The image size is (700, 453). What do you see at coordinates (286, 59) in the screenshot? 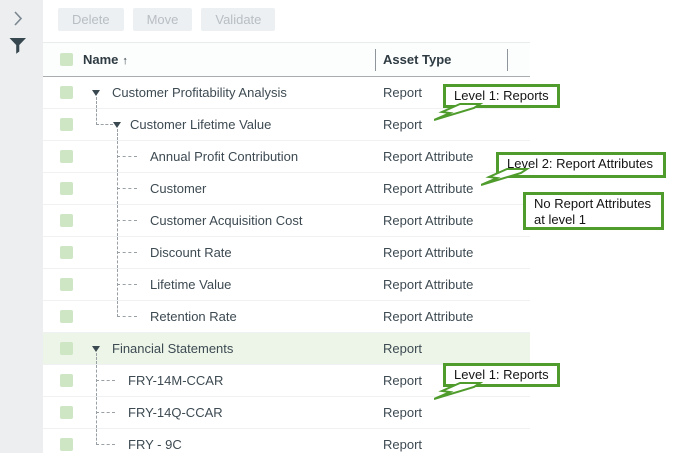
I see `table-header: Name ↑ Asset Type` at bounding box center [286, 59].